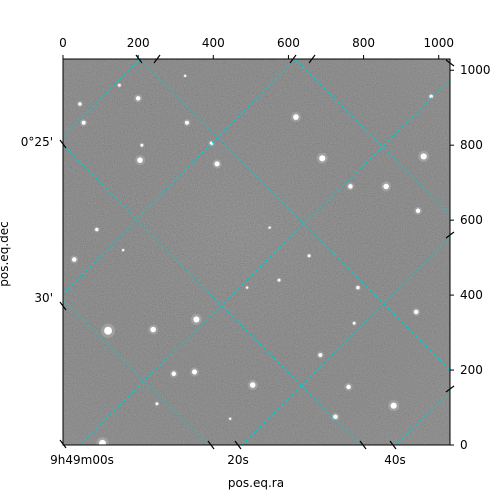 The width and height of the screenshot is (500, 500). What do you see at coordinates (288, 43) in the screenshot?
I see `top-tick-label: 600` at bounding box center [288, 43].